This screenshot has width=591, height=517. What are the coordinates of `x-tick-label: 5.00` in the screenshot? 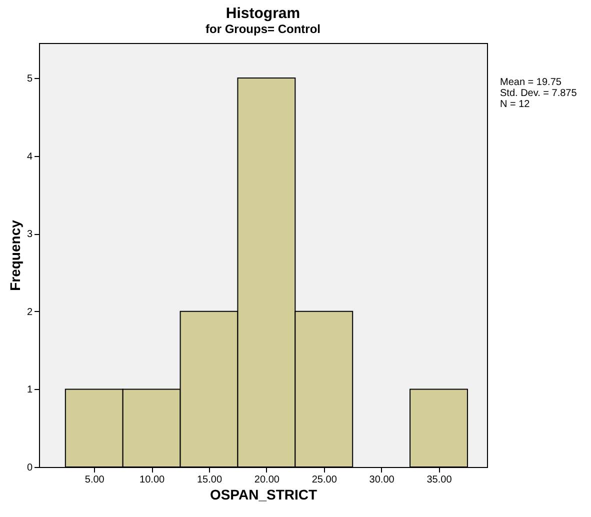 It's located at (94, 480).